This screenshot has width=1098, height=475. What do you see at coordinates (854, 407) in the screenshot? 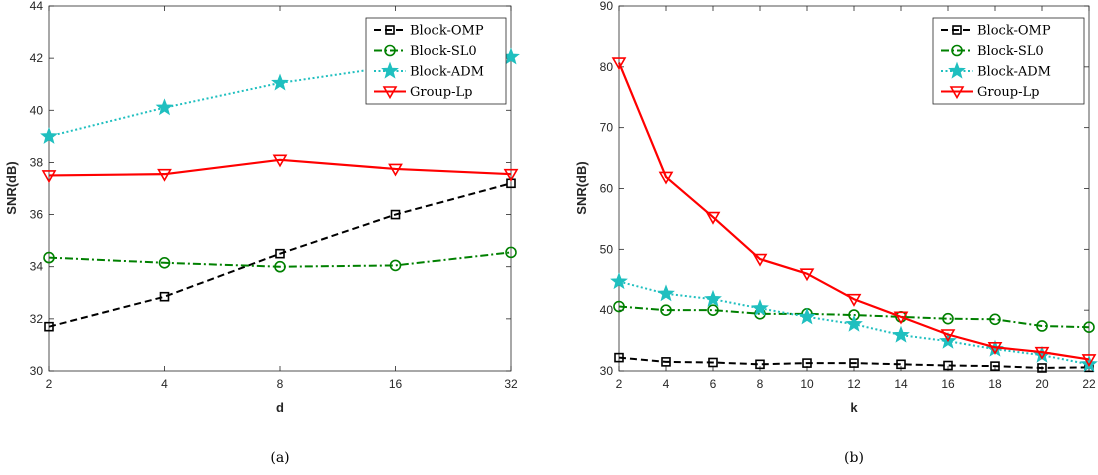
I see `x-axis-label: k` at bounding box center [854, 407].